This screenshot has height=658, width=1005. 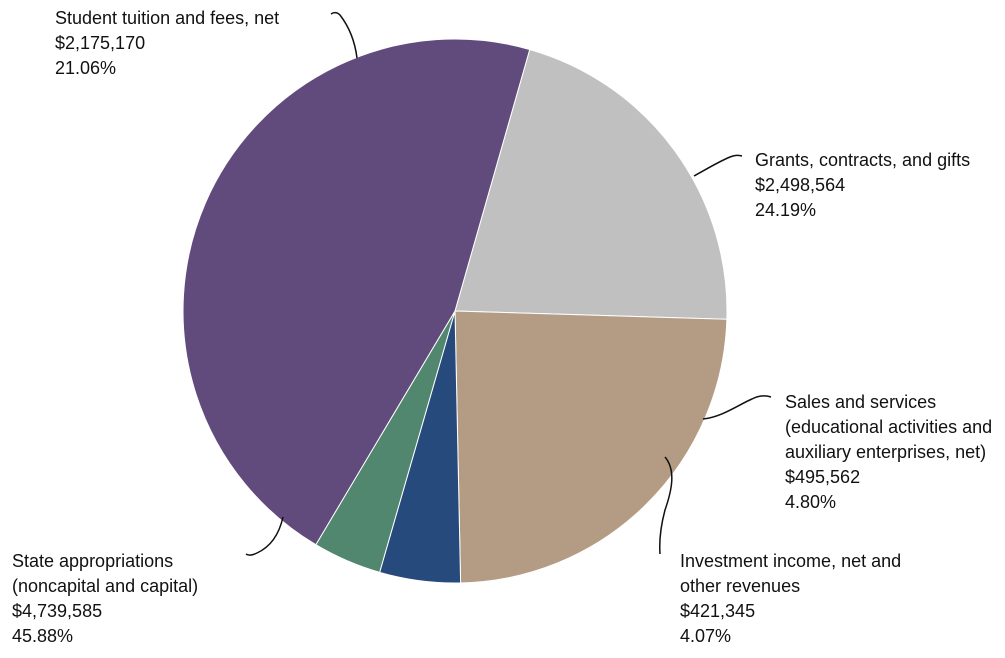 What do you see at coordinates (737, 407) in the screenshot?
I see `leader-line-sales` at bounding box center [737, 407].